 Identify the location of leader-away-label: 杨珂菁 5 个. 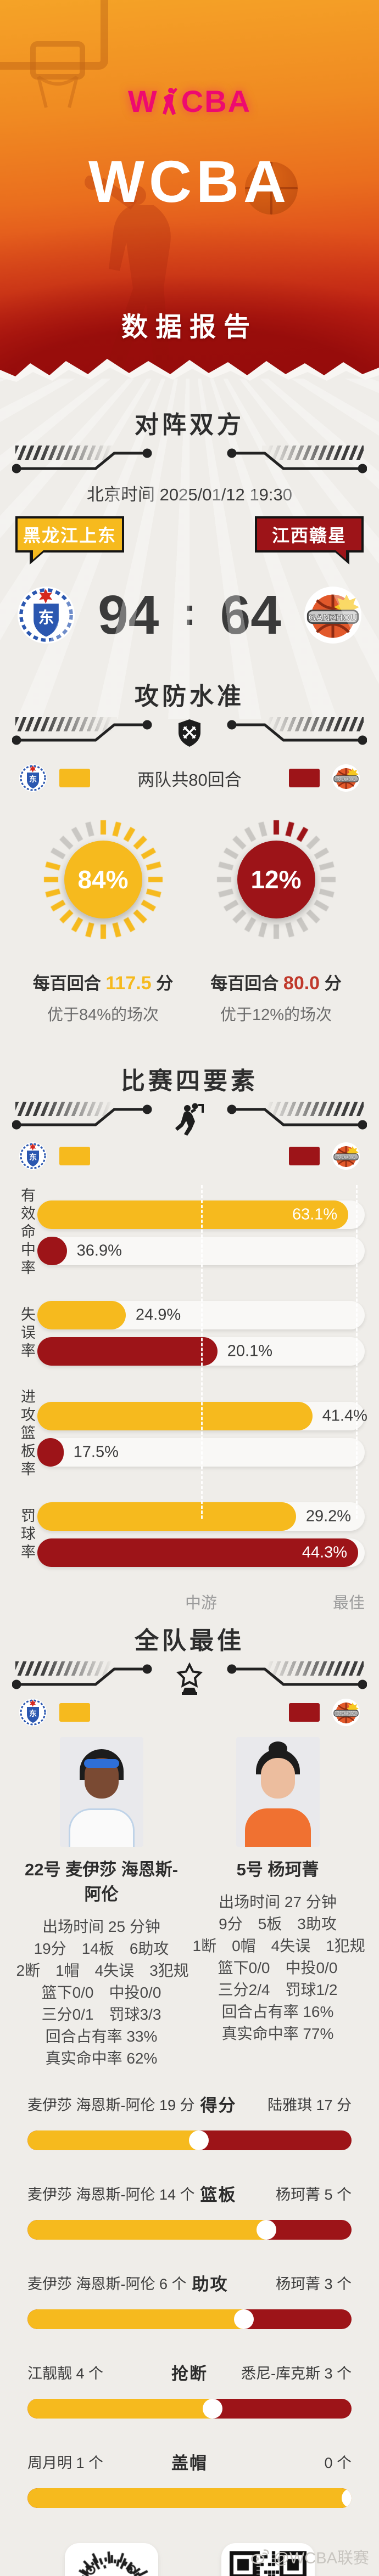
(313, 2195).